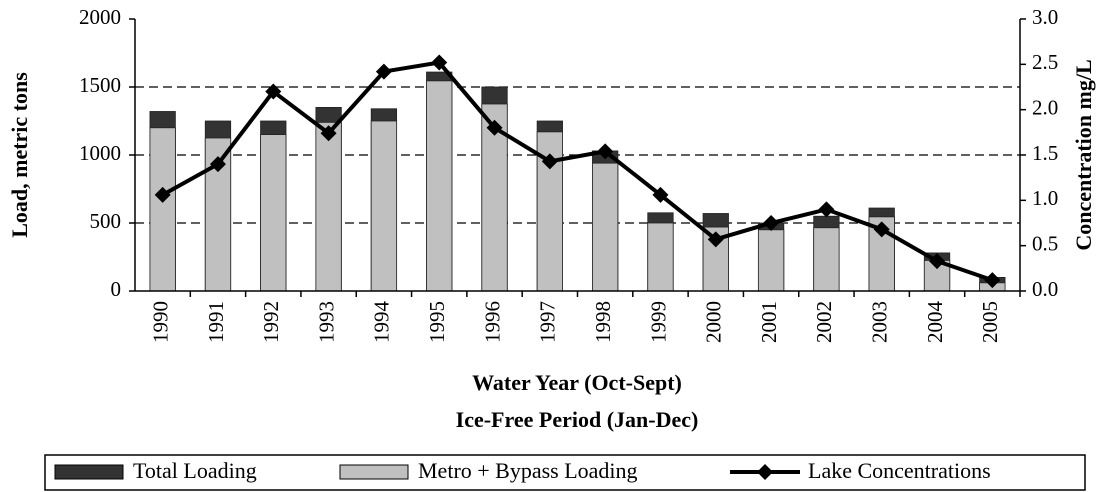  What do you see at coordinates (880, 322) in the screenshot?
I see `x-tick-label: 2003` at bounding box center [880, 322].